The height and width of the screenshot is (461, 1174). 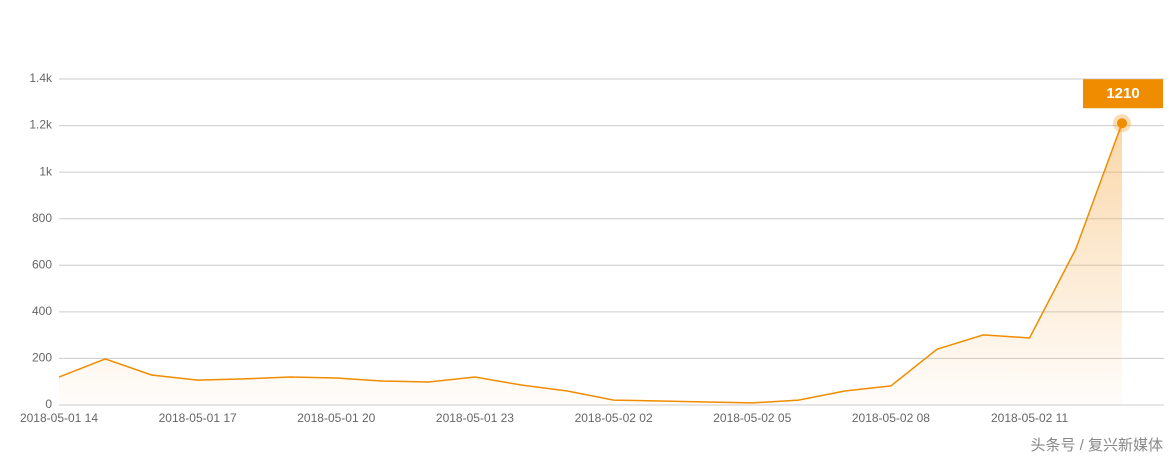 I want to click on x-tick-label: 2018-05-01 14, so click(x=59, y=418).